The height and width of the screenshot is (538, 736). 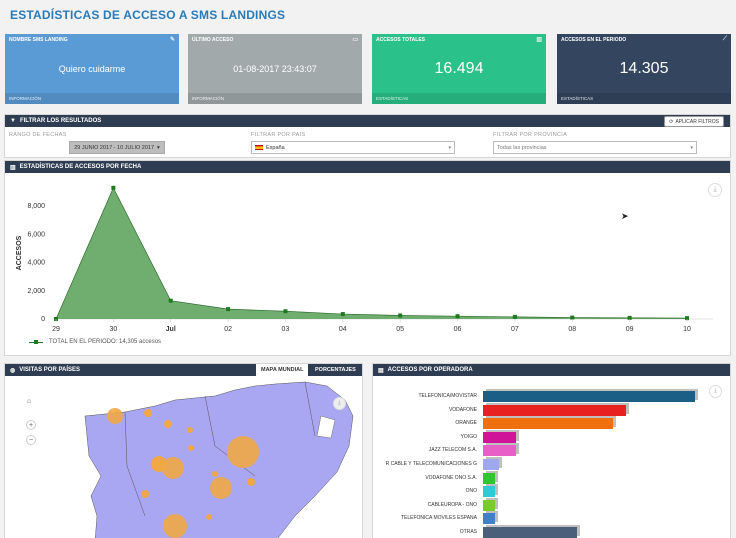 I want to click on tab-world-map: MAPA MUNDIAL, so click(x=282, y=370).